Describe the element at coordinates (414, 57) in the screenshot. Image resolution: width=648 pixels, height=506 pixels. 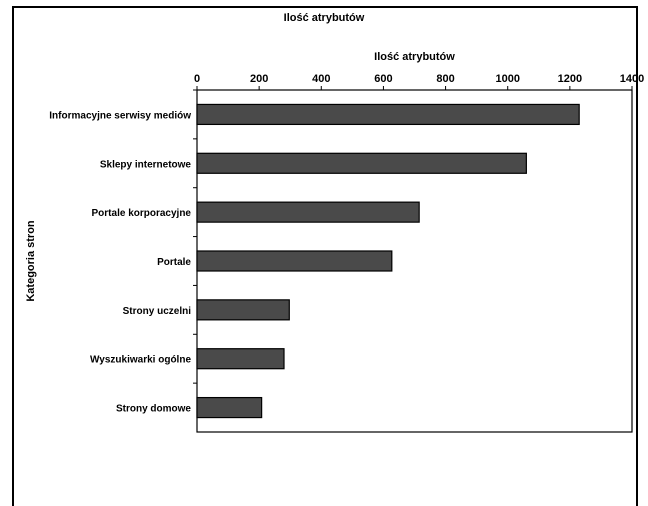
I see `x-axis-label: Ilość atrybutów` at that location.